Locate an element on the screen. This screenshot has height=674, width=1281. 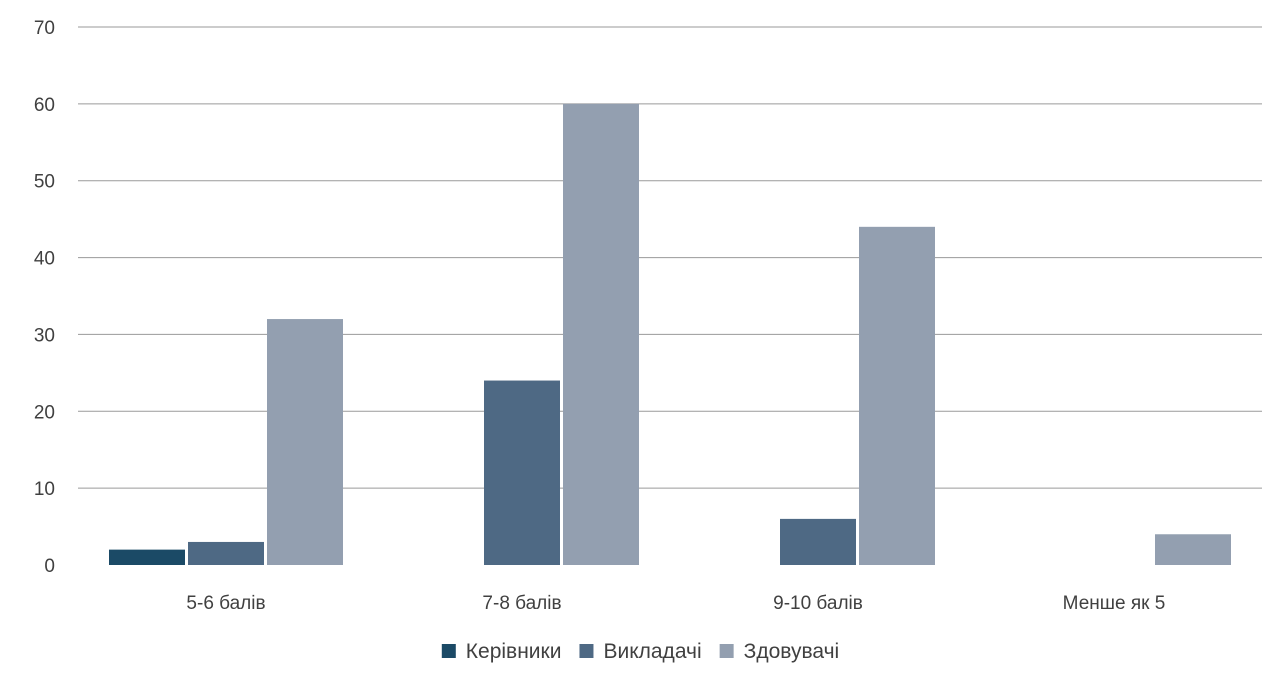
y-tick-label: 10 is located at coordinates (44, 489).